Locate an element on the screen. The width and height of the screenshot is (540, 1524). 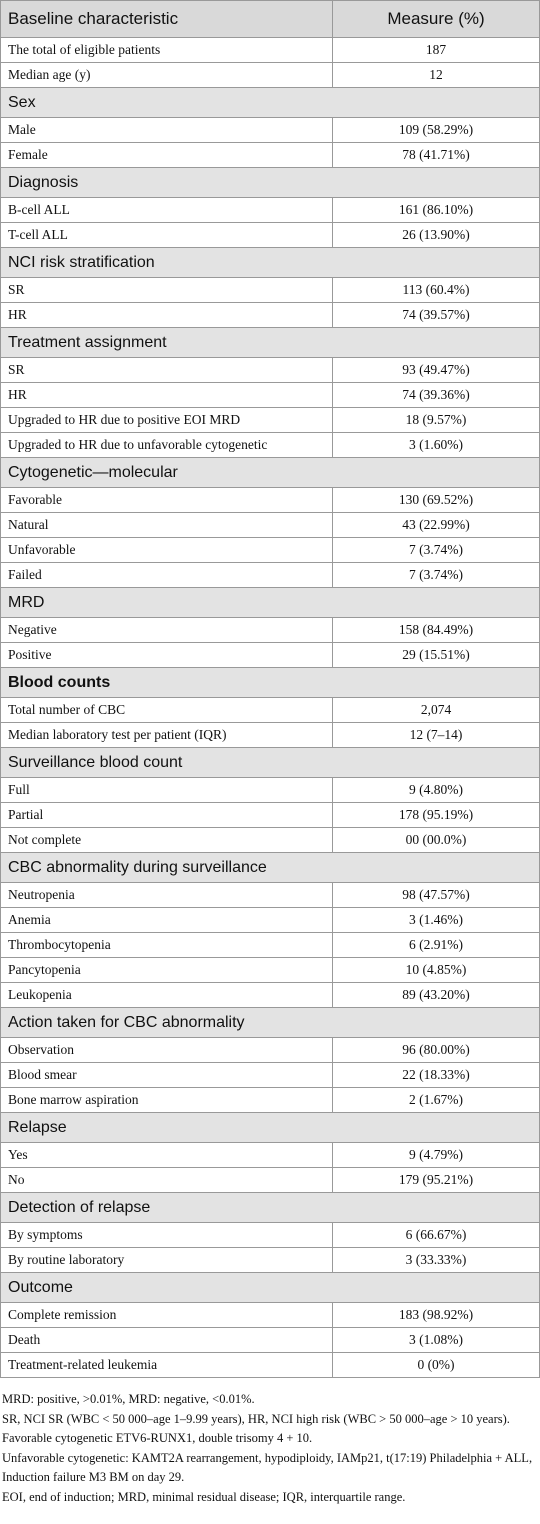
data-row: Bone marrow aspiration 2 (1.67%) is located at coordinates (270, 1100).